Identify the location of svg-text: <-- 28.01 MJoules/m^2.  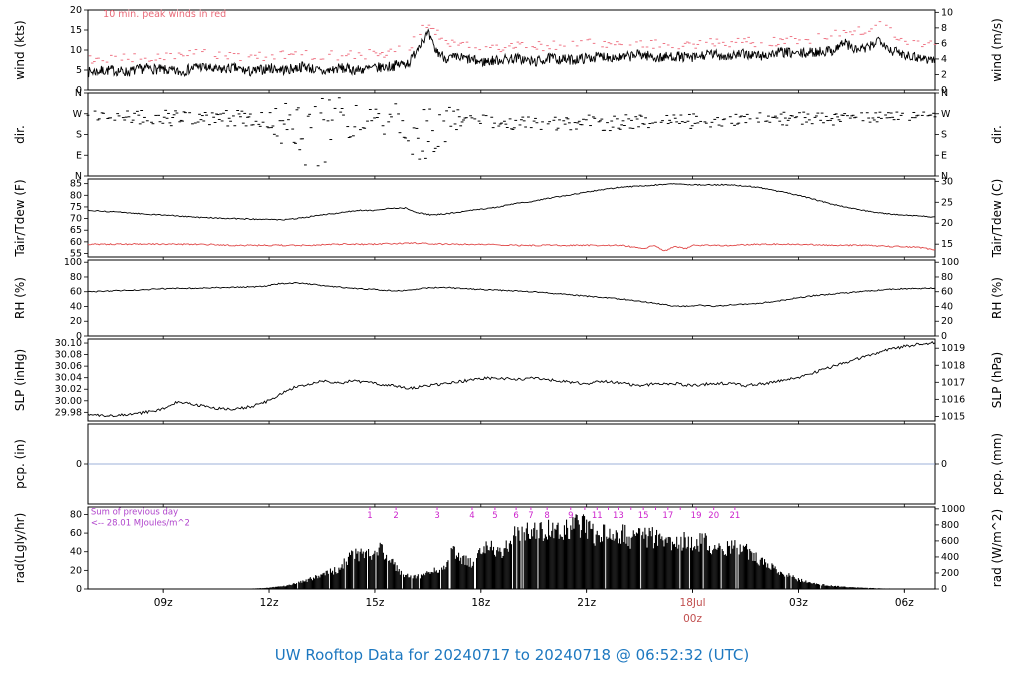
(140, 524).